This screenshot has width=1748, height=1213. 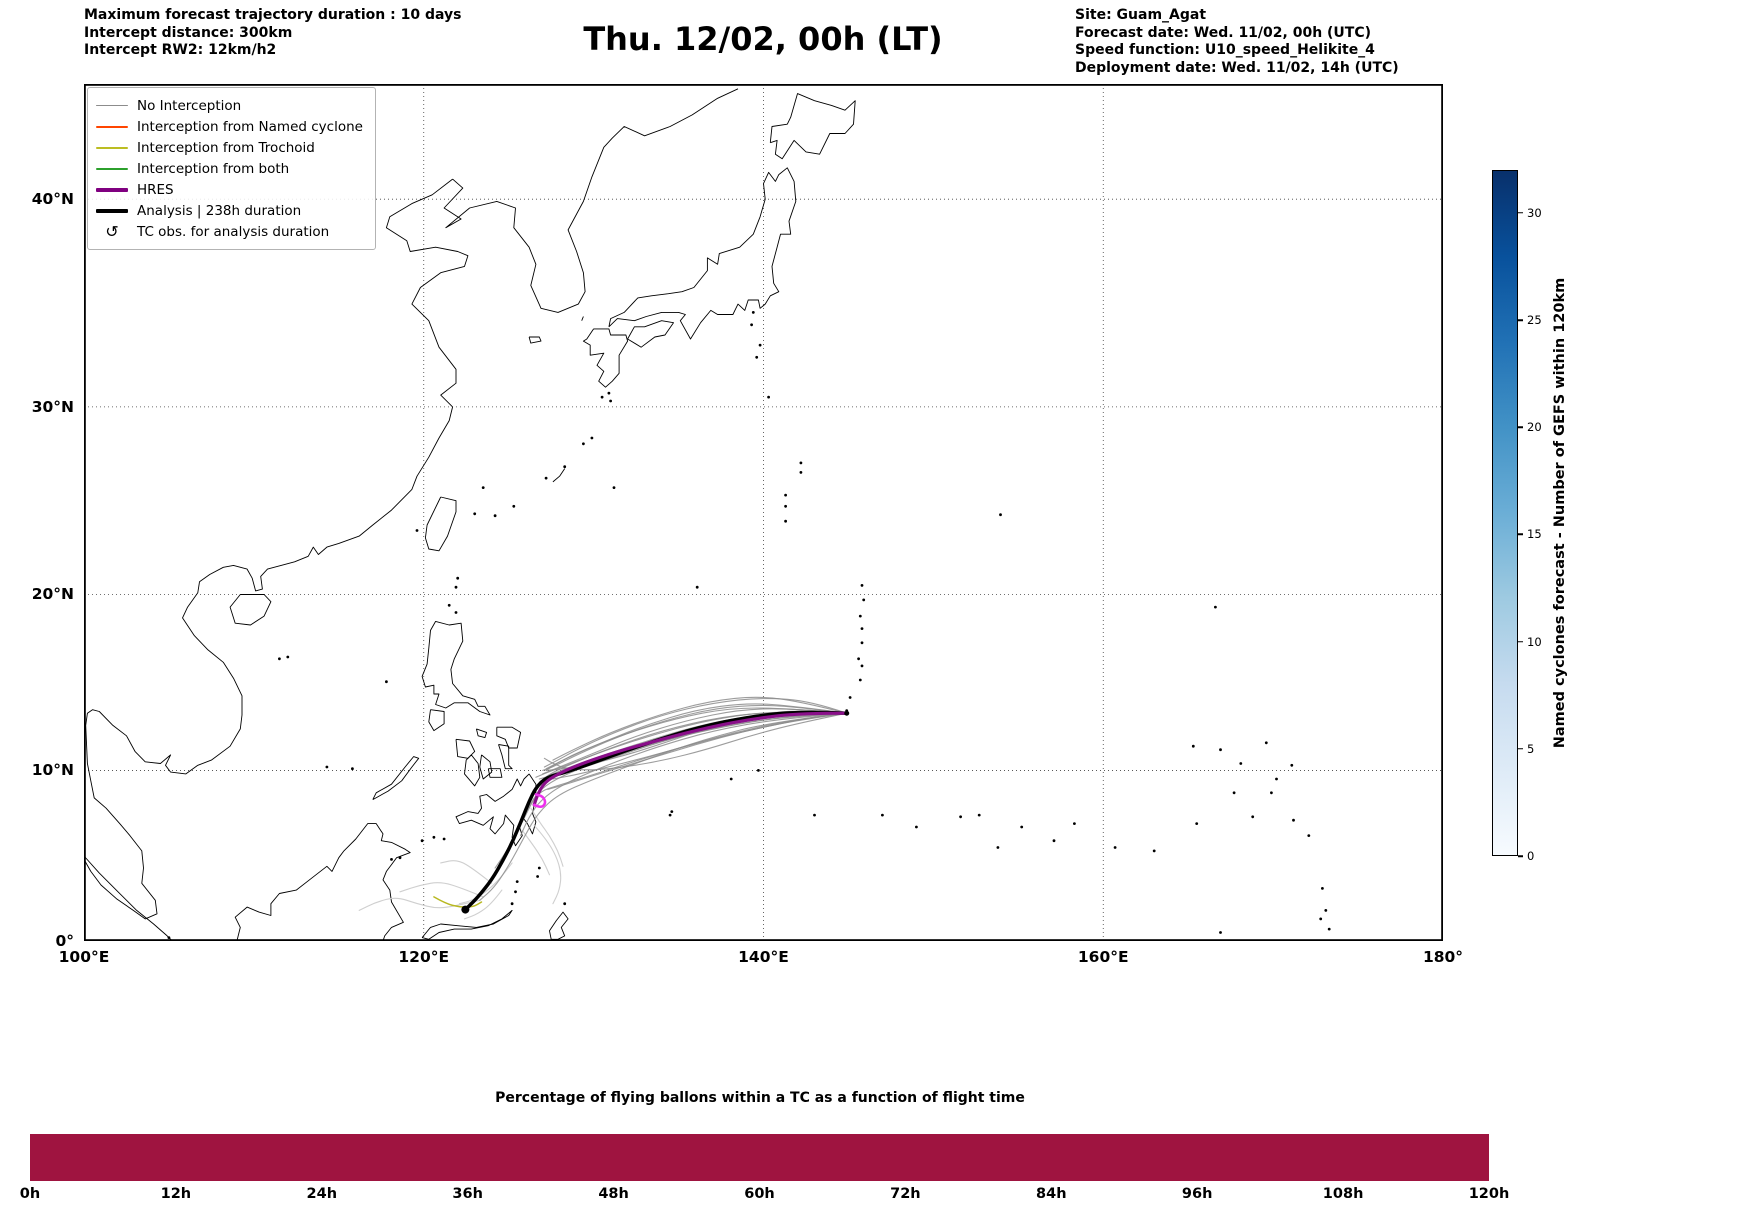 What do you see at coordinates (322, 1194) in the screenshot?
I see `bottom-tick-label: 24h` at bounding box center [322, 1194].